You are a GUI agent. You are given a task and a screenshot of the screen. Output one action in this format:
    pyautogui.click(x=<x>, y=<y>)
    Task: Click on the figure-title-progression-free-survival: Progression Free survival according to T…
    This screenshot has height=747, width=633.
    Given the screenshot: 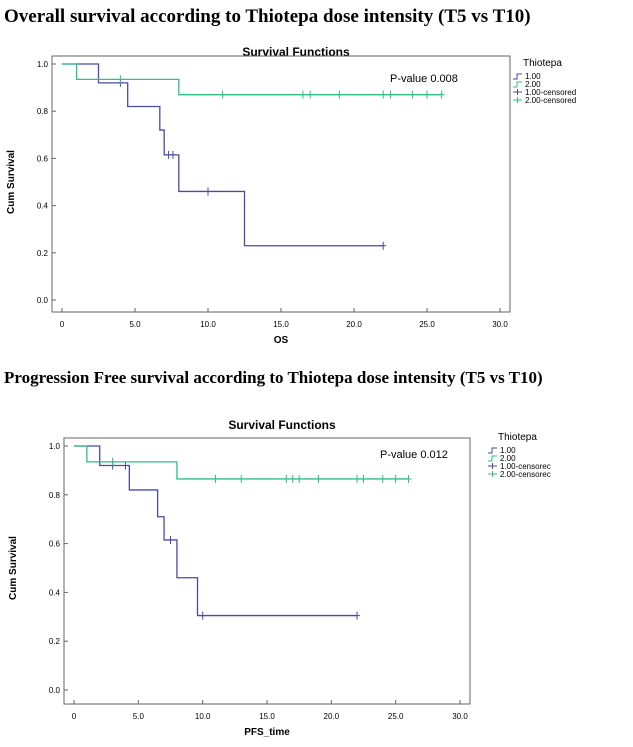 What is the action you would take?
    pyautogui.click(x=273, y=377)
    